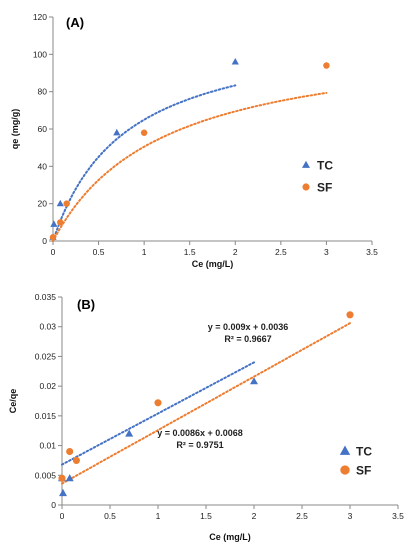  I want to click on y-tick-label: 0.005, so click(46, 475).